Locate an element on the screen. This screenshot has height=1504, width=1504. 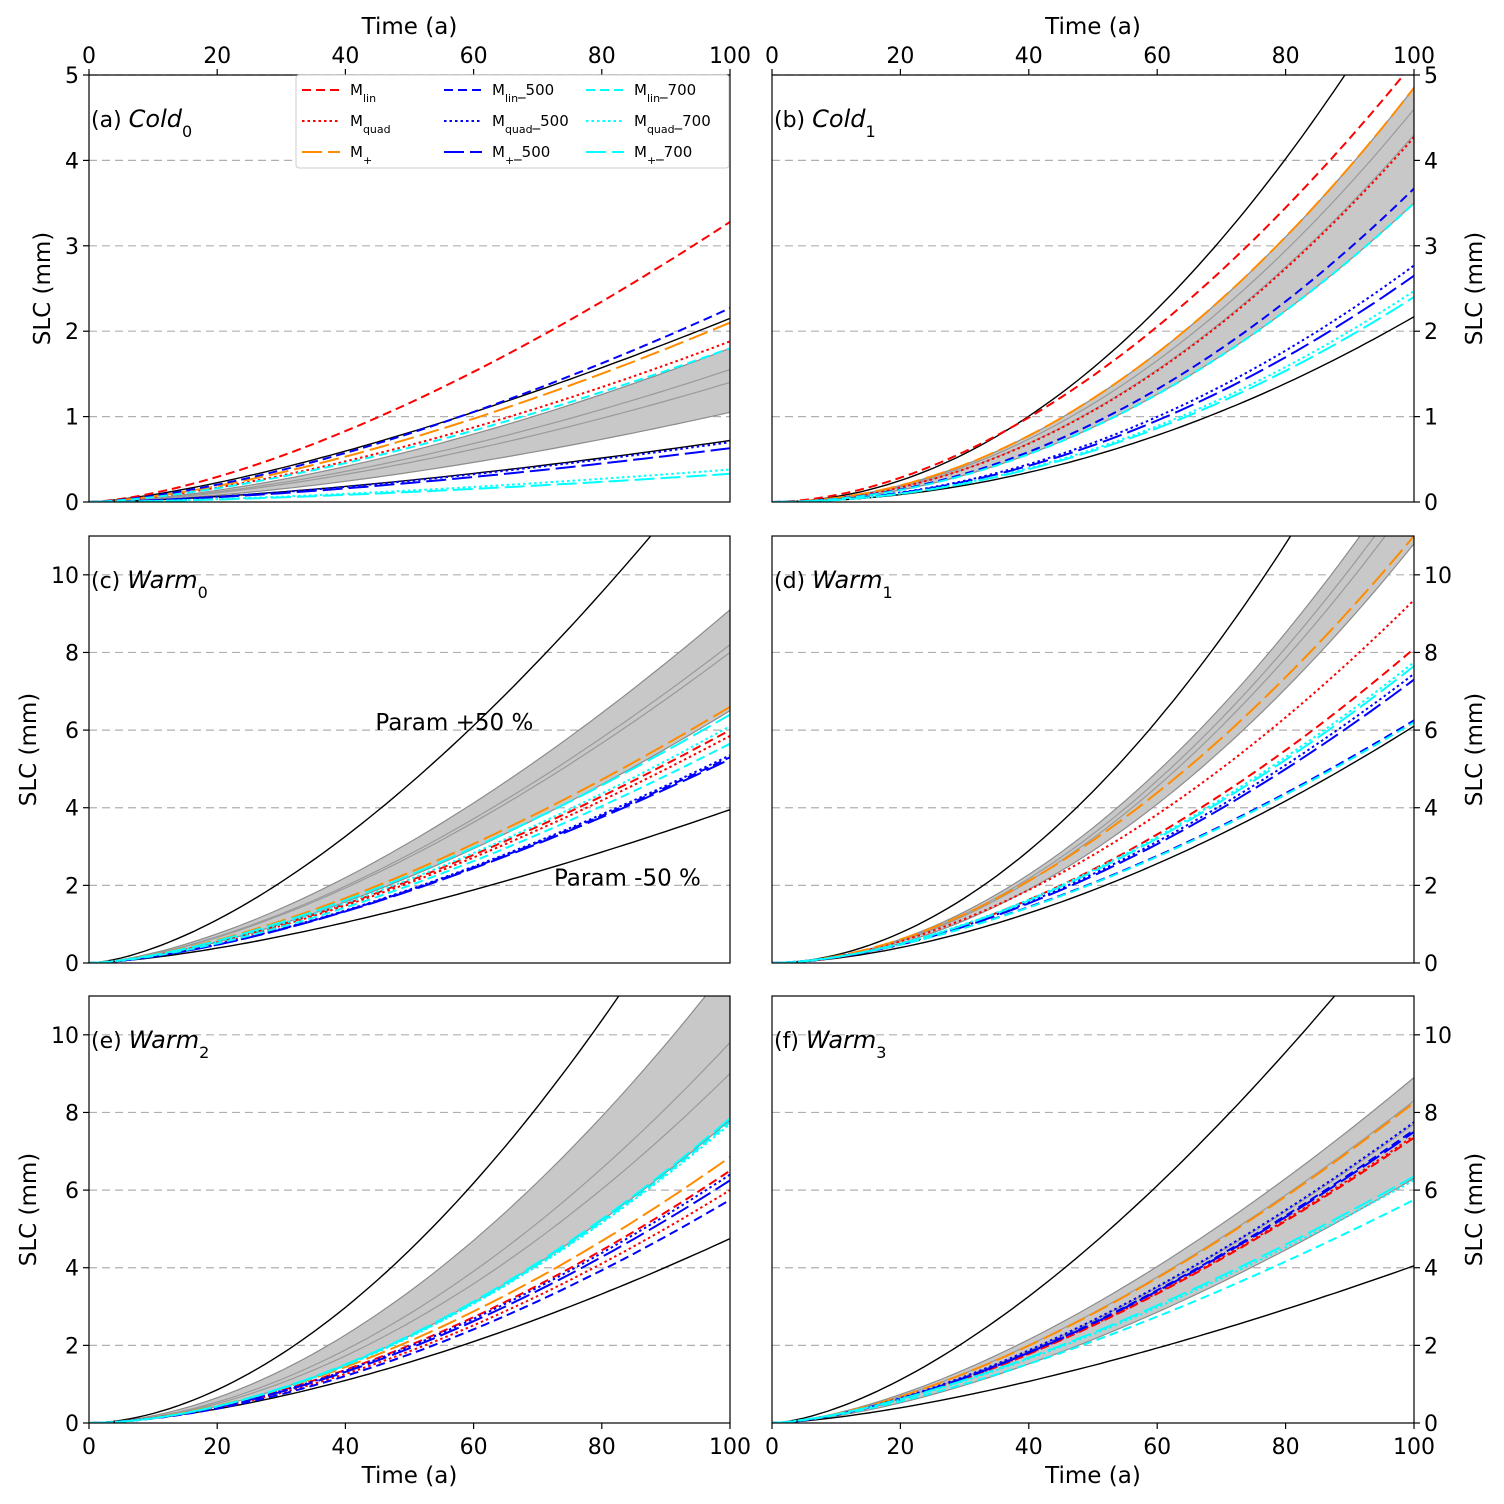
panel-d: 0 2 4 6 8 10 SLC (mm) (d) Warm1 is located at coordinates (1129, 756).